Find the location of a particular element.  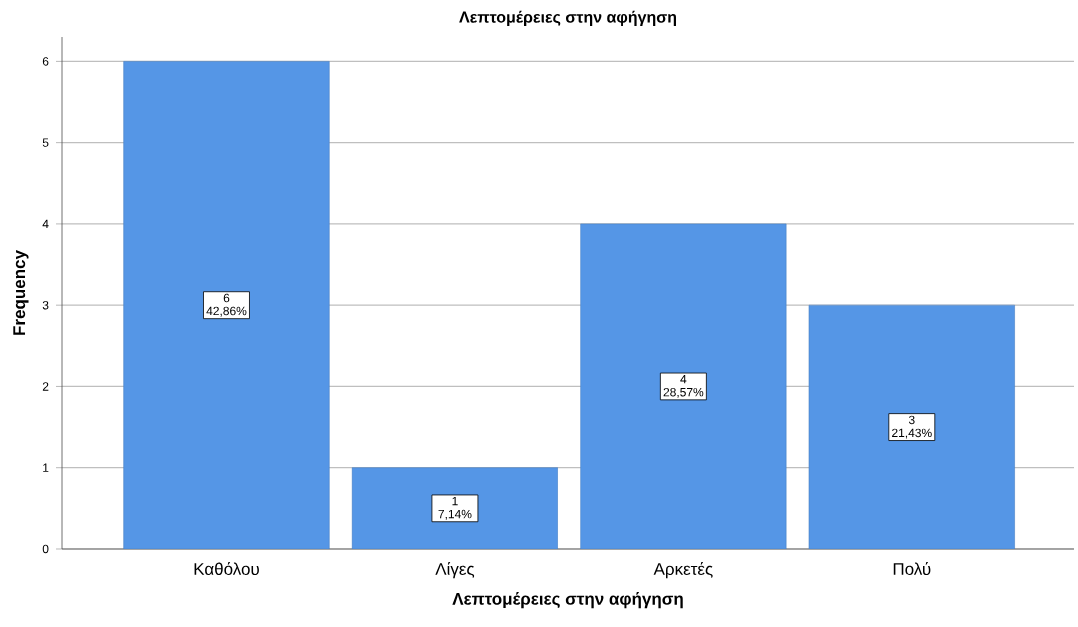

x-tick-label: Καθόλου is located at coordinates (226, 569).